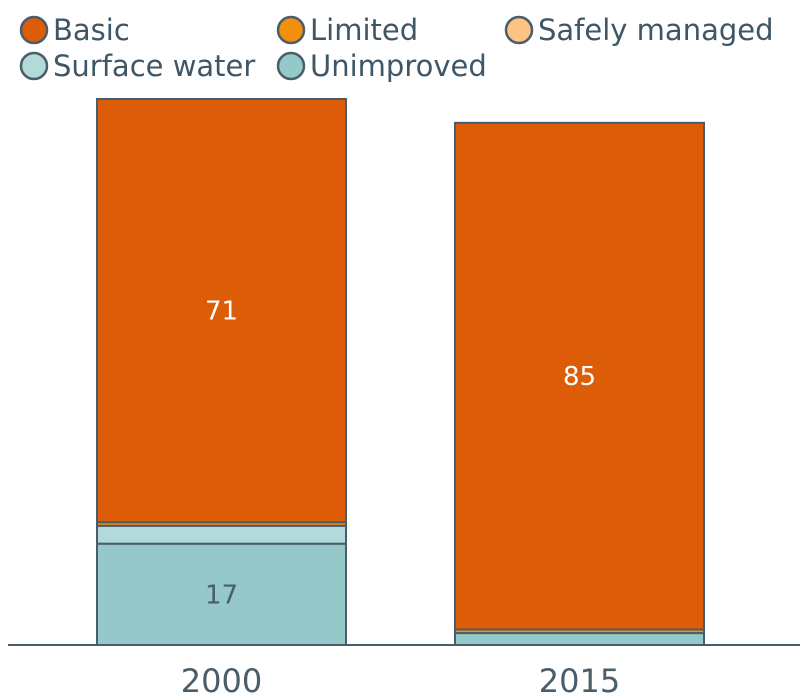 This screenshot has width=800, height=700. What do you see at coordinates (221, 534) in the screenshot?
I see `bar-2000-surface-water` at bounding box center [221, 534].